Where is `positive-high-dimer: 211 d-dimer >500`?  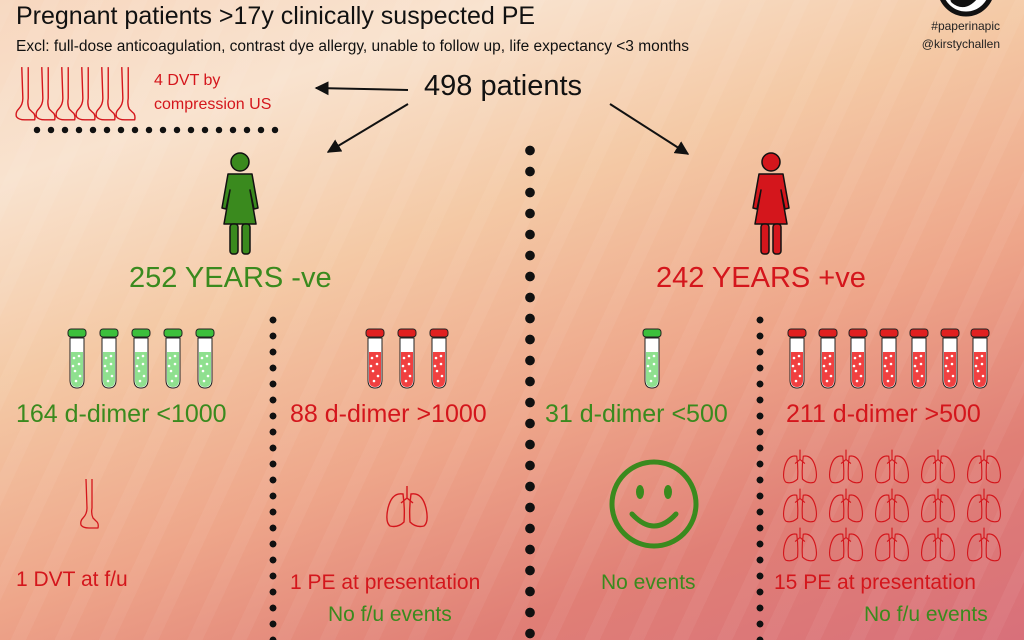 positive-high-dimer: 211 d-dimer >500 is located at coordinates (883, 414).